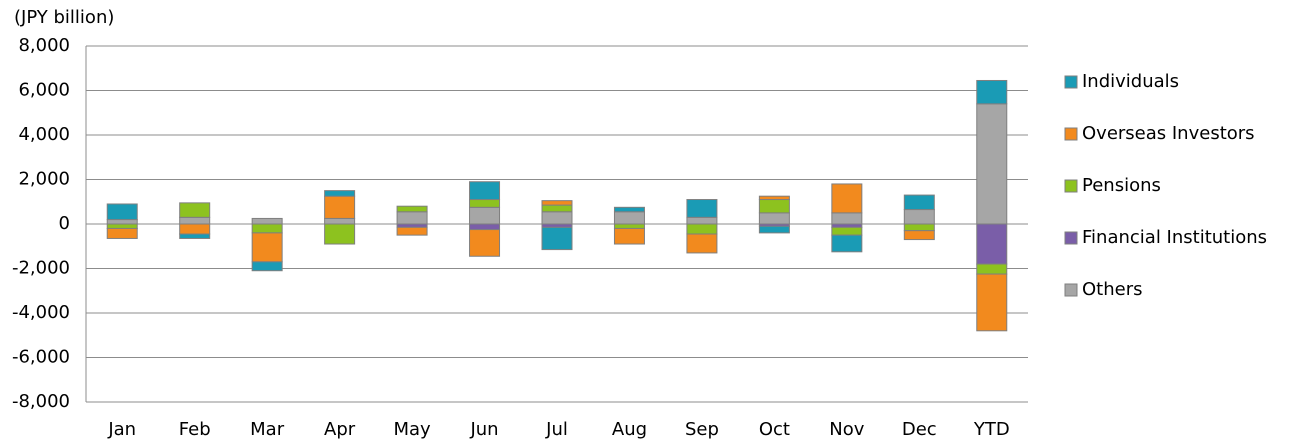 This screenshot has height=441, width=1297. I want to click on legend-label: Financial Institutions, so click(1174, 237).